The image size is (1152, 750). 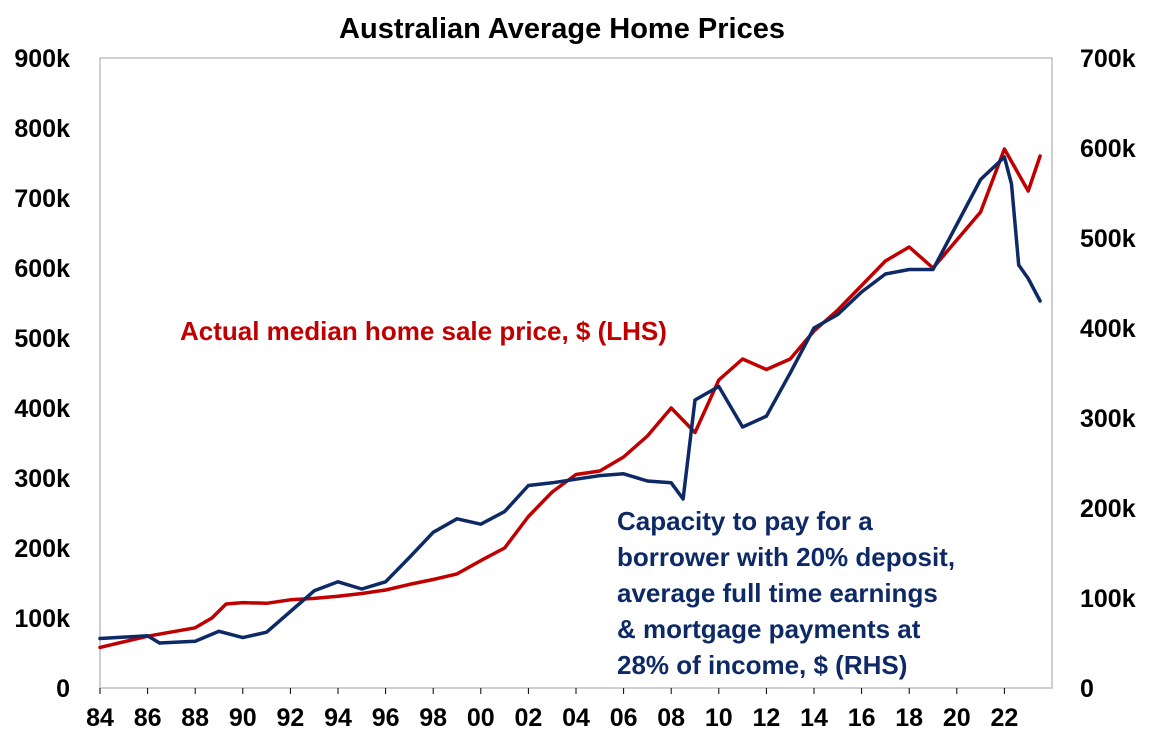 I want to click on x-axis-tick-label: 98, so click(x=433, y=718).